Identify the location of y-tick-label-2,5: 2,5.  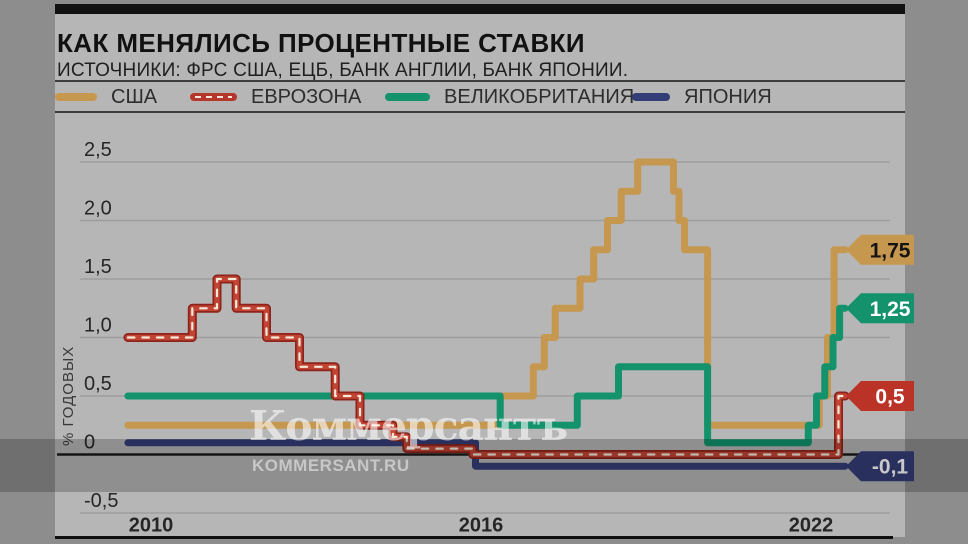
(98, 150).